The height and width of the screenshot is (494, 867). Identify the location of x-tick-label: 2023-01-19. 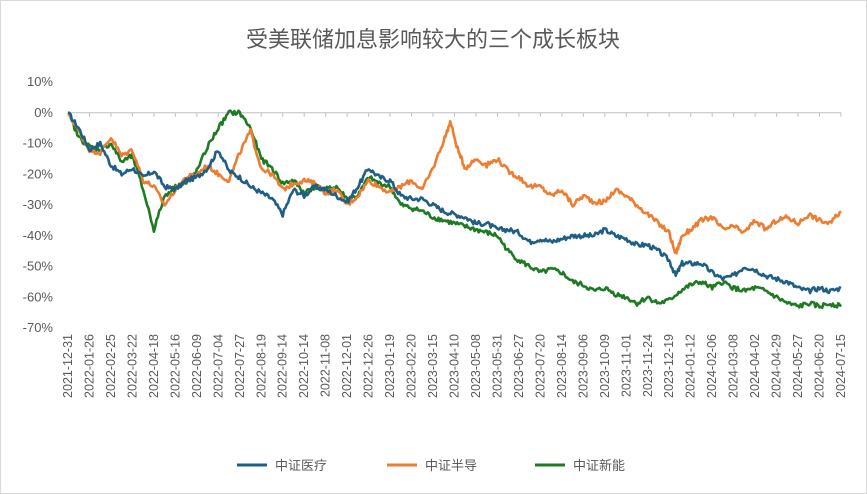
(390, 366).